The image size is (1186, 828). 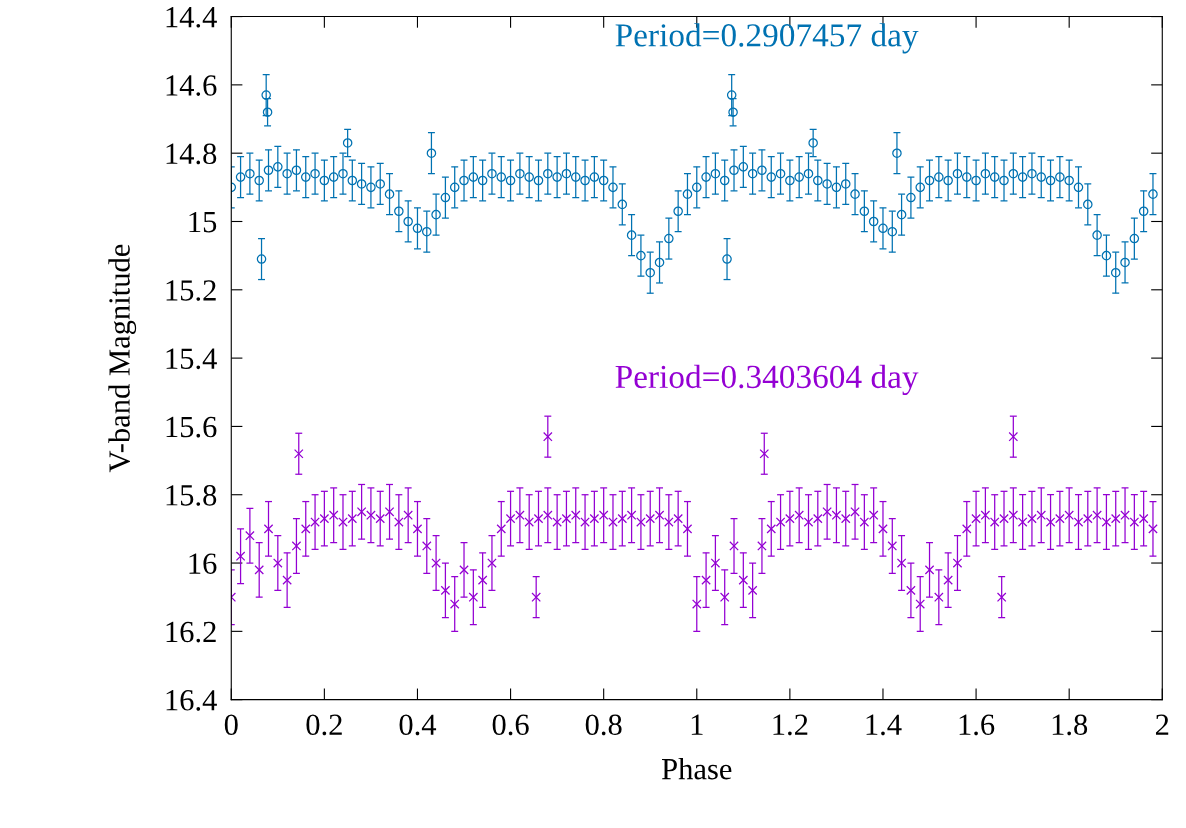 I want to click on y-tick-label: 15, so click(x=203, y=222).